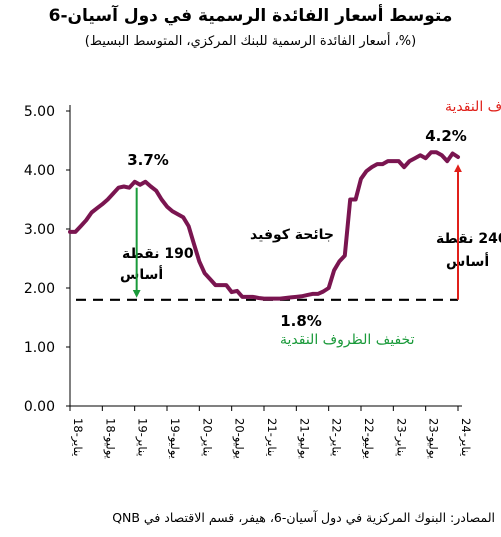 The image size is (501, 537). What do you see at coordinates (400, 437) in the screenshot?
I see `x-tick-label: يناير-23` at bounding box center [400, 437].